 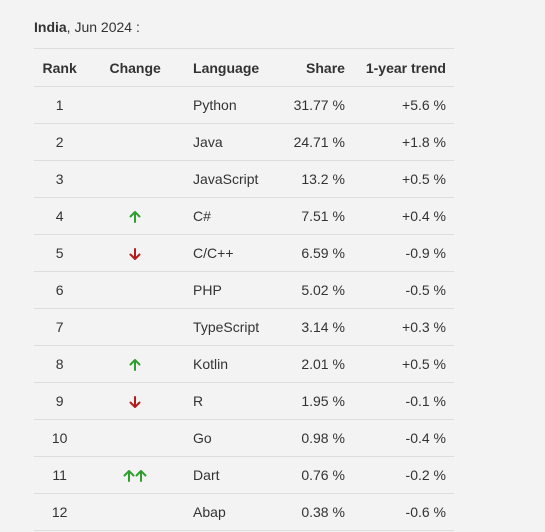 I want to click on language-cell: Kotlin, so click(x=232, y=364).